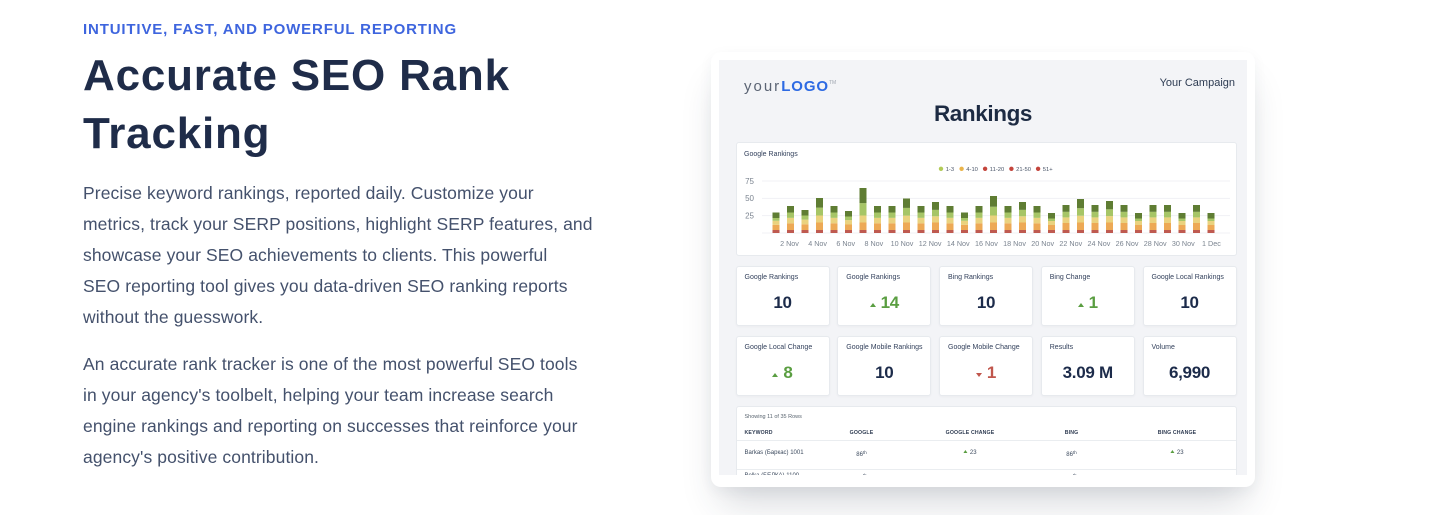 The height and width of the screenshot is (515, 1440). Describe the element at coordinates (1154, 243) in the screenshot. I see `svg-text: 28 Nov` at that location.